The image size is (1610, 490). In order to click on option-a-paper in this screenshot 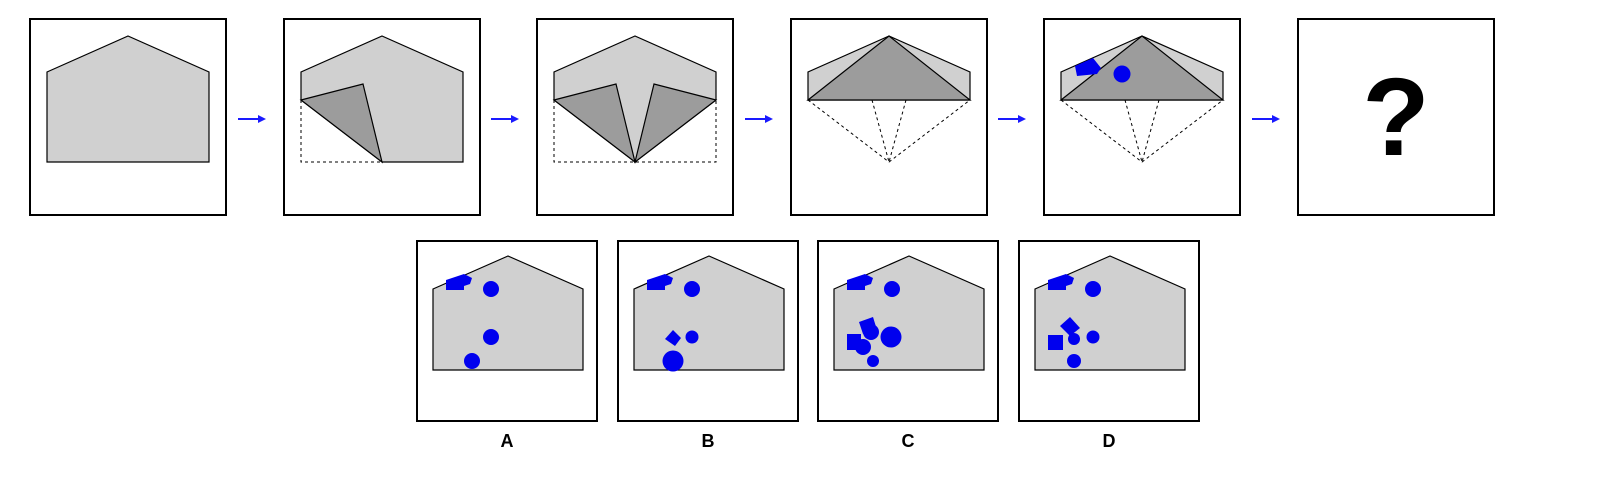, I will do `click(508, 313)`.